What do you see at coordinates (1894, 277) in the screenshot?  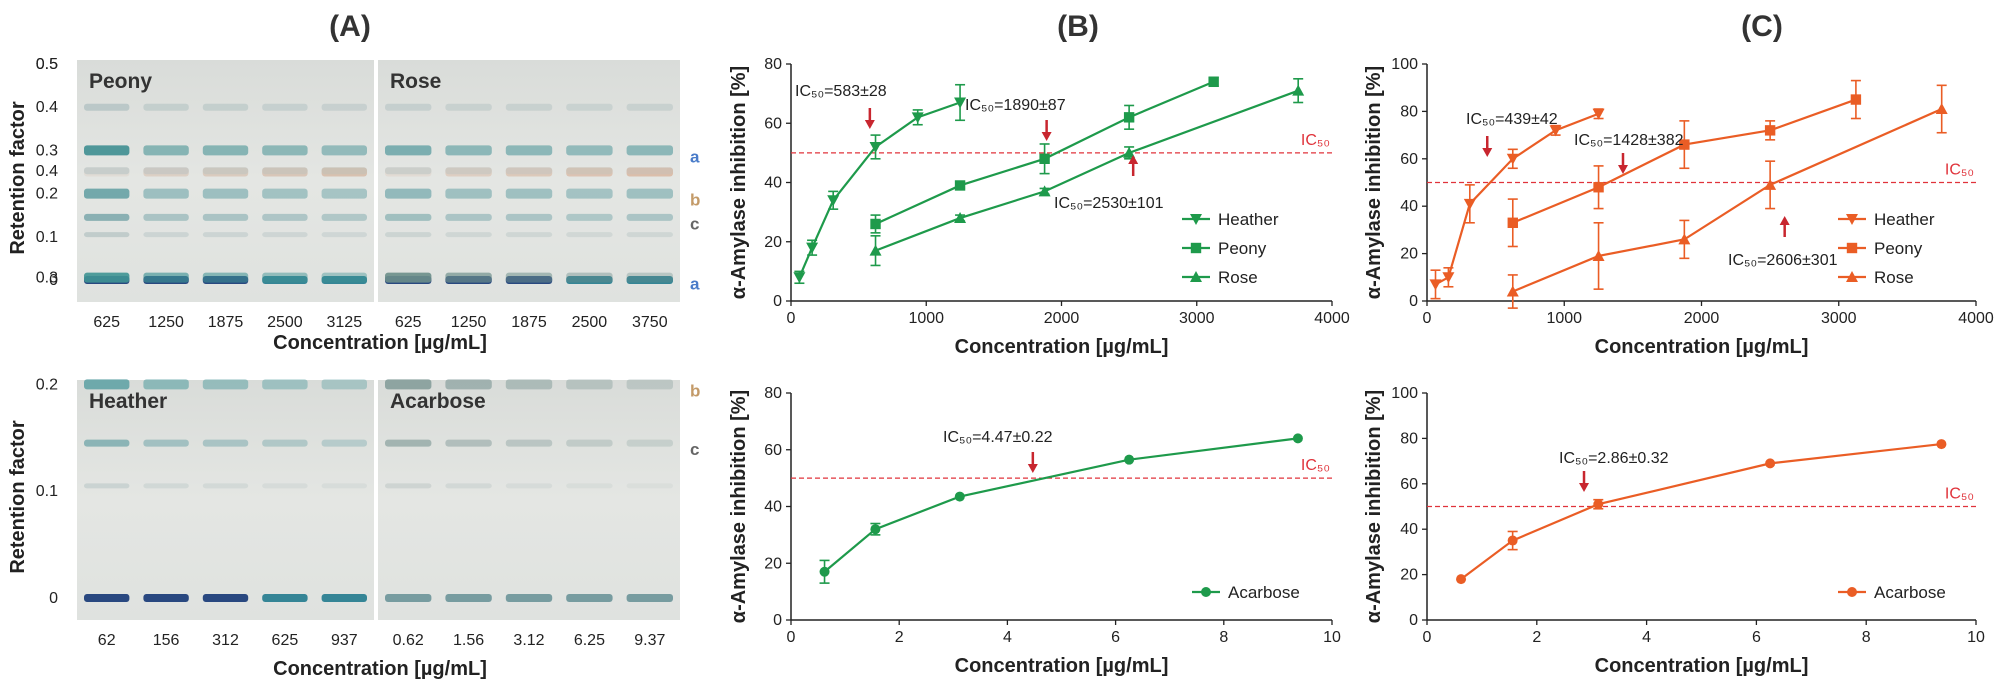 I see `legend-label: Rose` at bounding box center [1894, 277].